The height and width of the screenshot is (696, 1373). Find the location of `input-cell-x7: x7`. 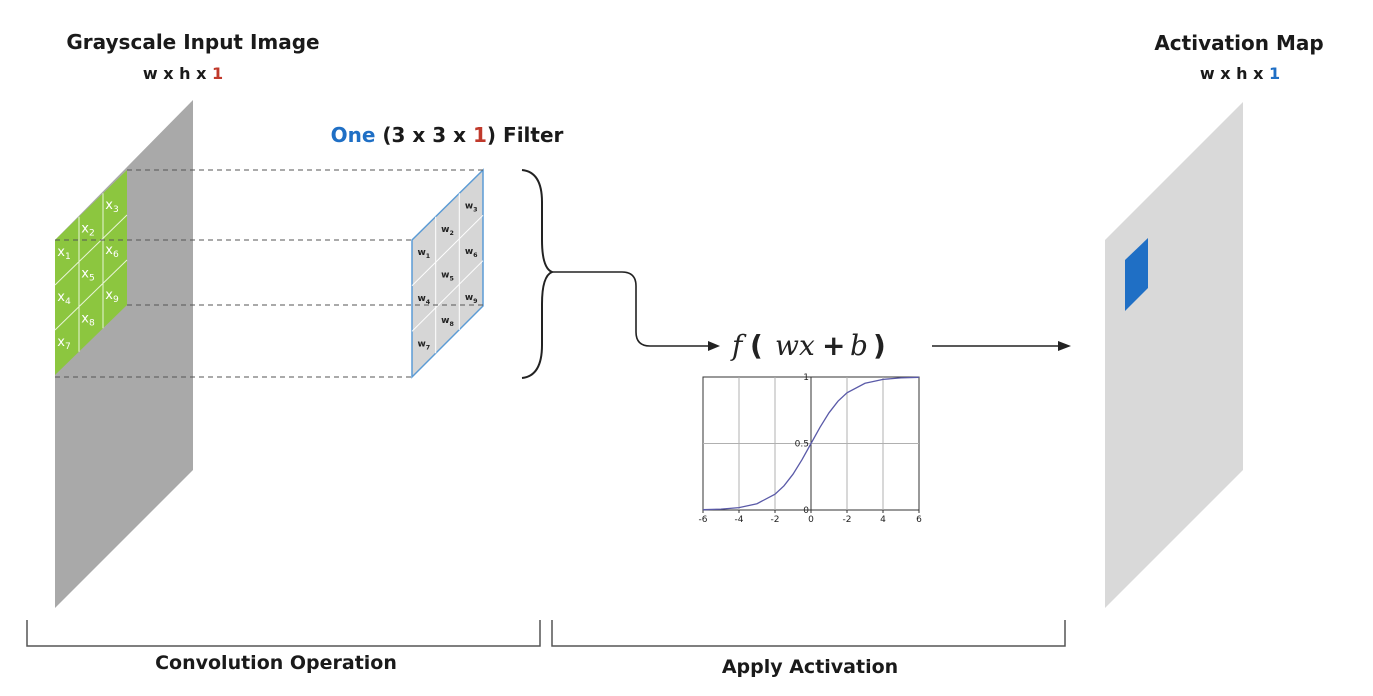

input-cell-x7: x7 is located at coordinates (64, 343).